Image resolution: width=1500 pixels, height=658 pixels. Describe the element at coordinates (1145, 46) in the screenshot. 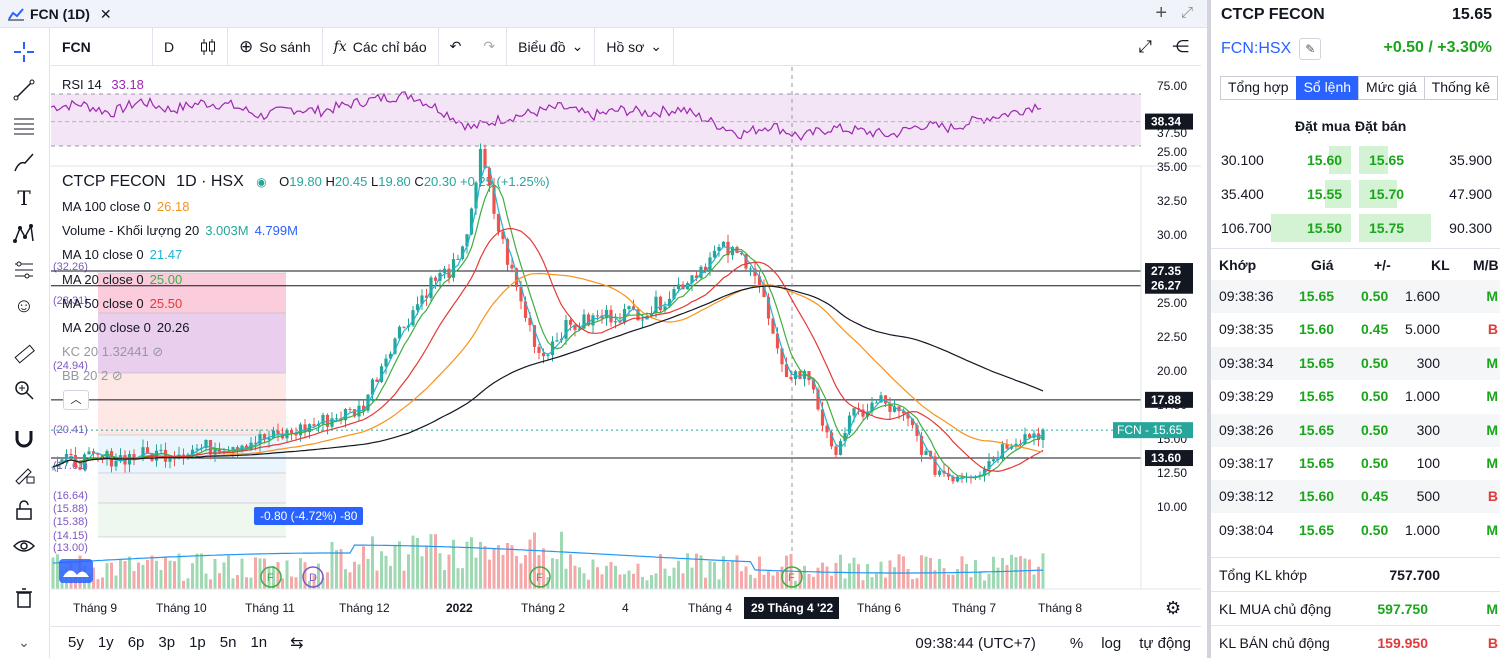

I see `fullscreen-icon: ⤢` at that location.